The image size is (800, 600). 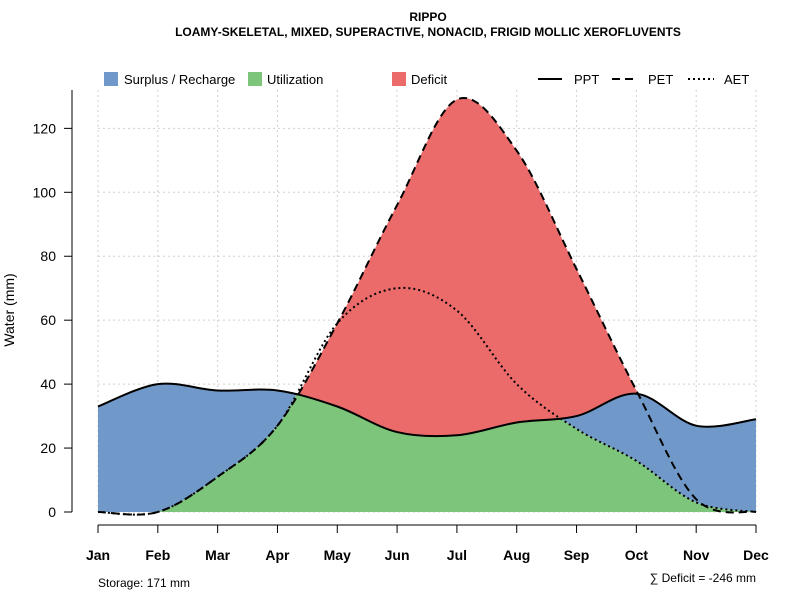 I want to click on x-tick-label-nov: Nov, so click(x=696, y=555).